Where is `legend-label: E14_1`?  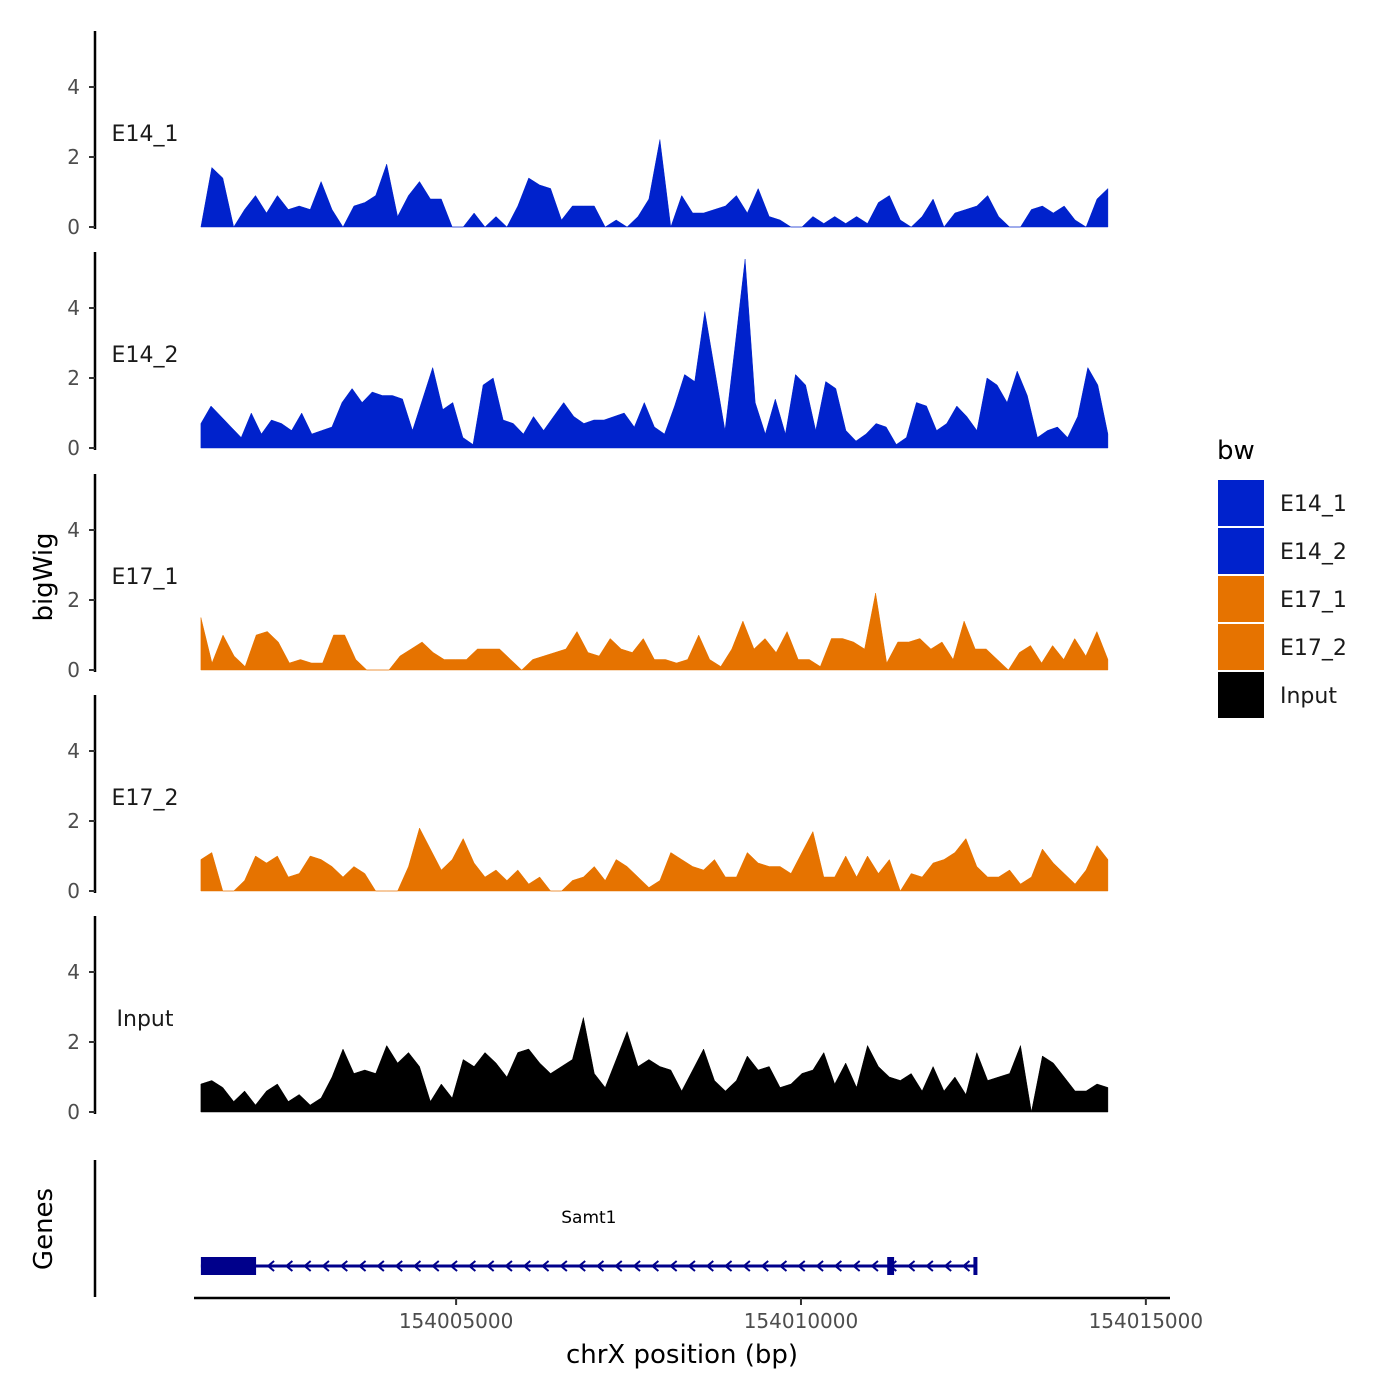
legend-label: E14_1 is located at coordinates (1313, 504).